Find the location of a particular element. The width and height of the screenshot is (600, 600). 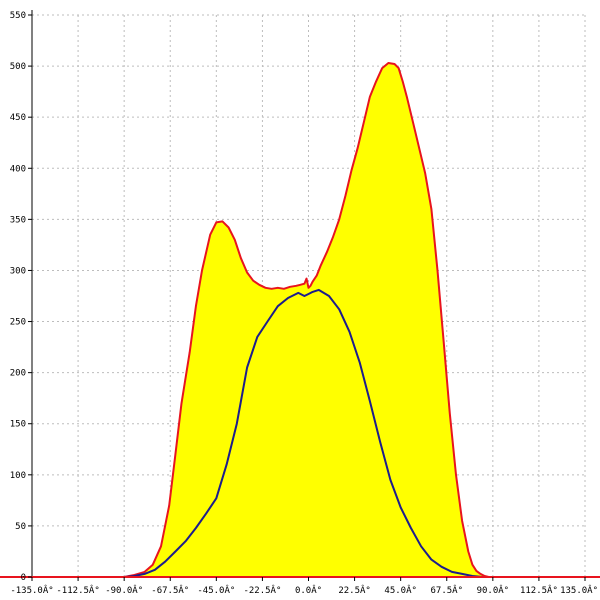

y-tick-label: 50 is located at coordinates (20, 527).